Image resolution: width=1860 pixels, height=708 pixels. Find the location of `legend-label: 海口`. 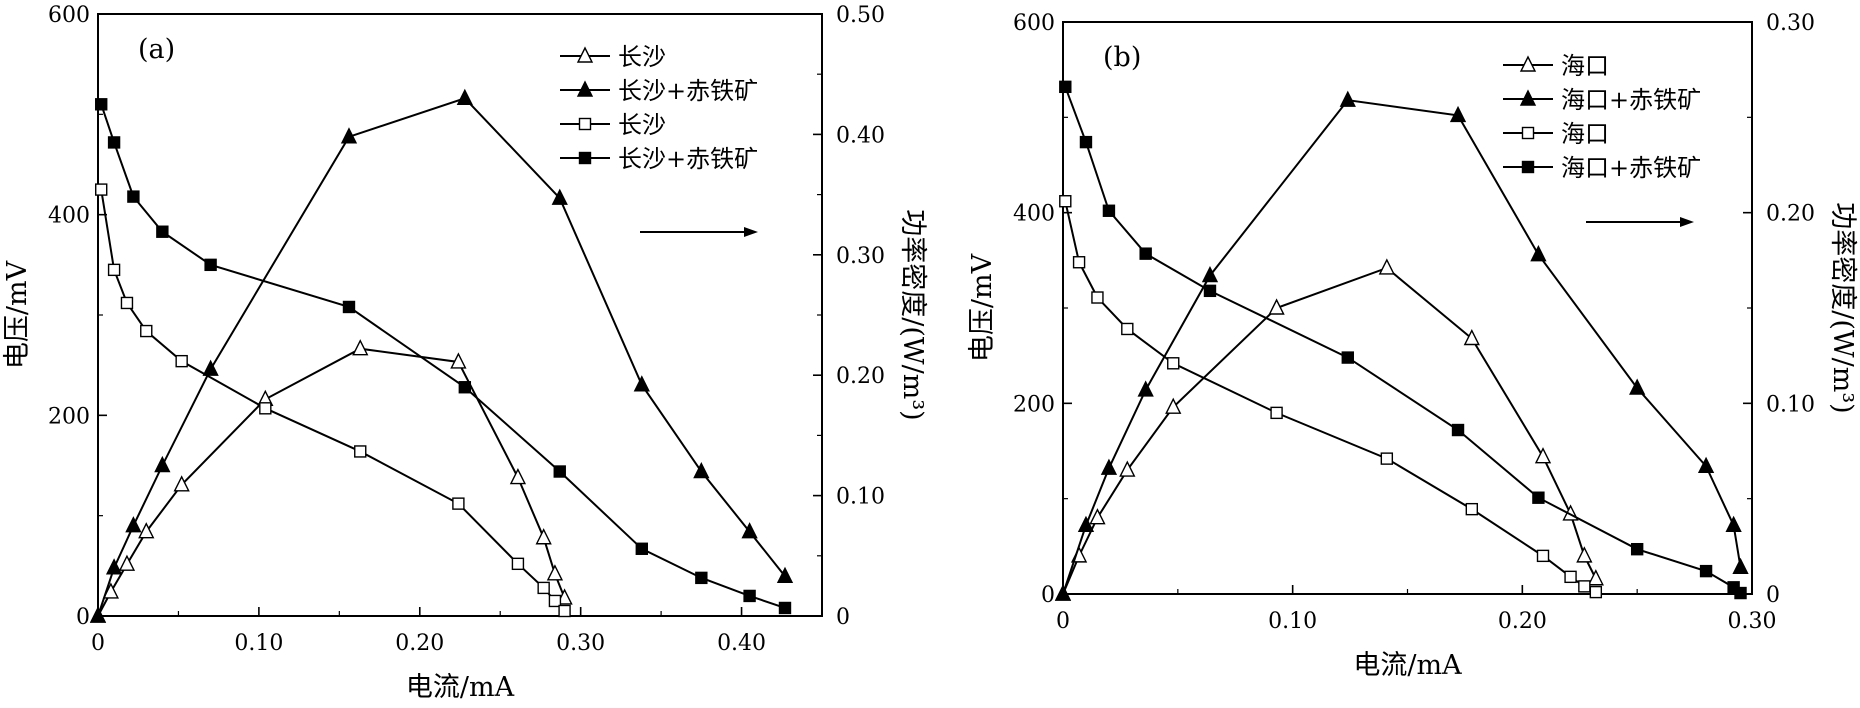

legend-label: 海口 is located at coordinates (1585, 66).